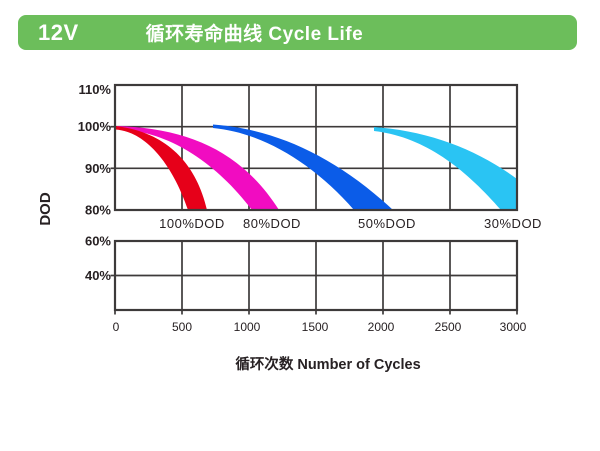 This screenshot has width=600, height=451. Describe the element at coordinates (161, 168) in the screenshot. I see `curve-band-100dod` at that location.